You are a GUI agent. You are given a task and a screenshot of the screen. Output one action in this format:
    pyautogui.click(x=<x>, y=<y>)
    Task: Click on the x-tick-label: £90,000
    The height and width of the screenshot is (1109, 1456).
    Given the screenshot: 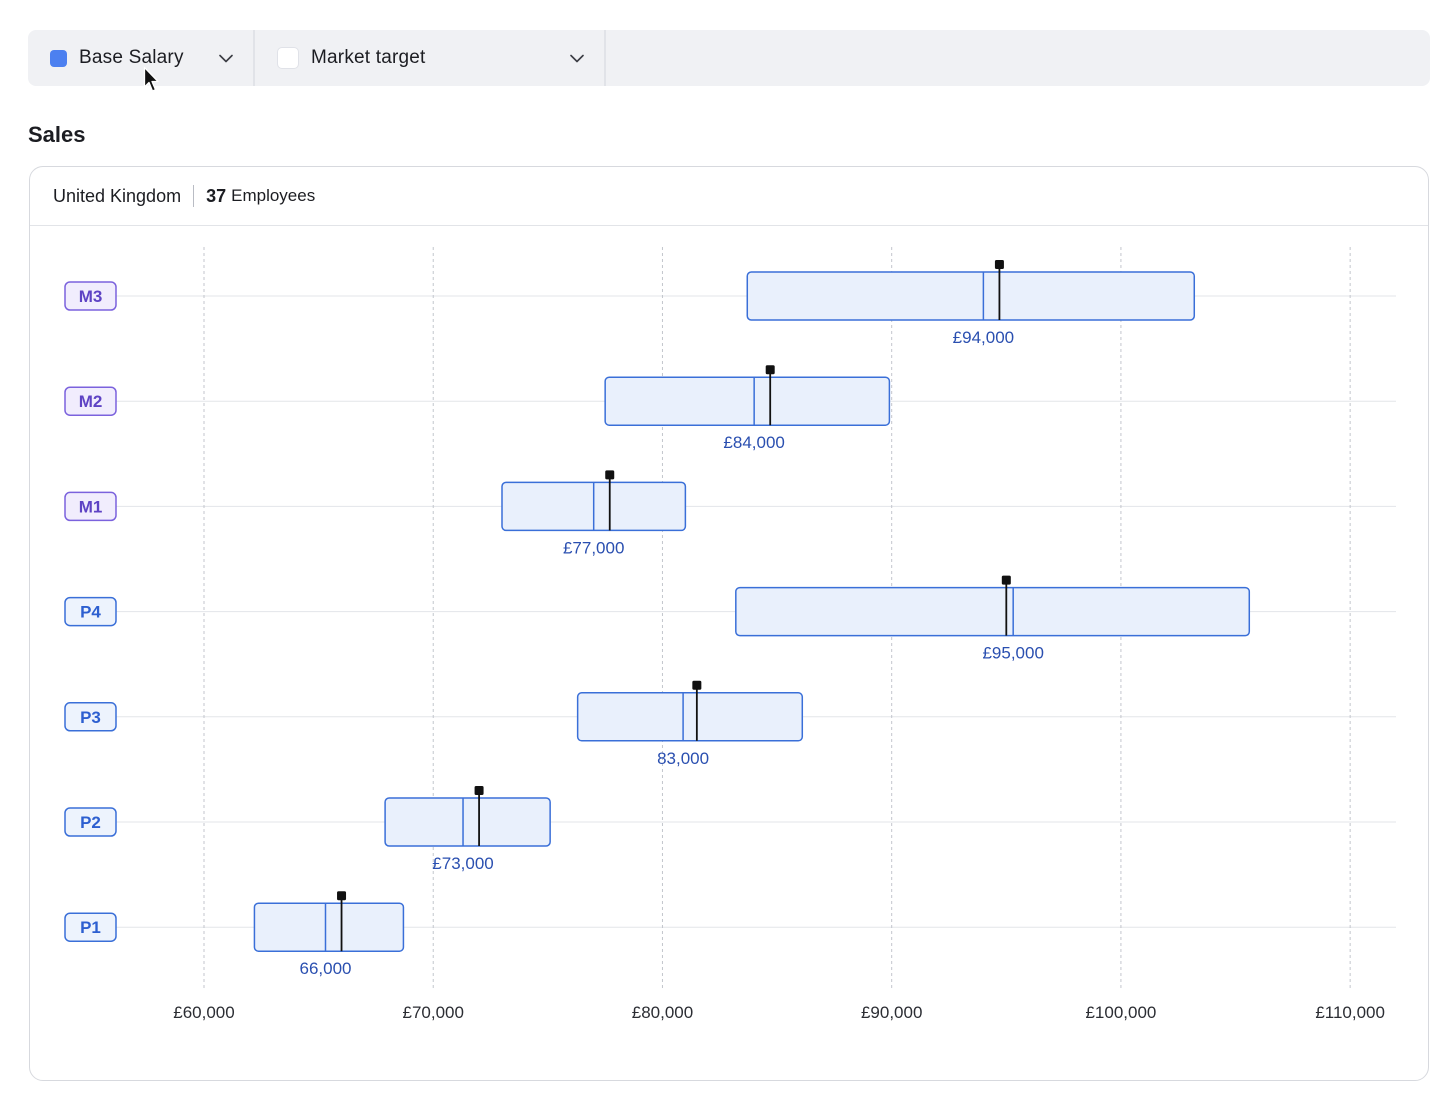 What is the action you would take?
    pyautogui.click(x=891, y=1012)
    